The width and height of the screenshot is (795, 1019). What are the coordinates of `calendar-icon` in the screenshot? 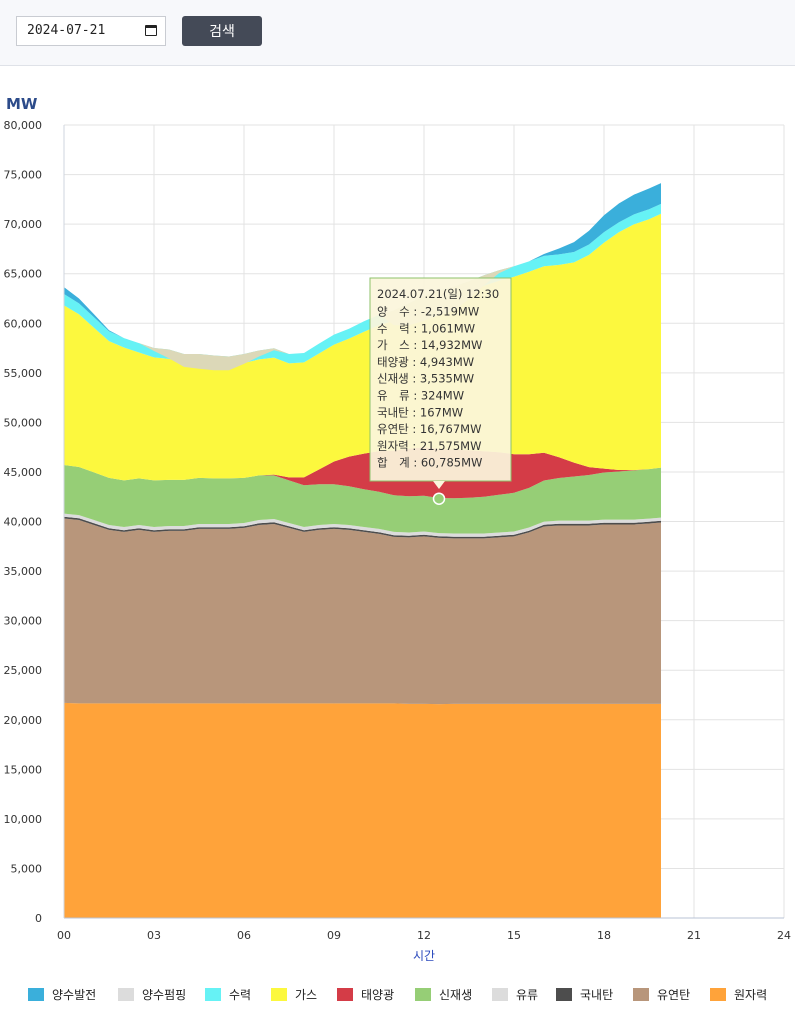 It's located at (151, 30).